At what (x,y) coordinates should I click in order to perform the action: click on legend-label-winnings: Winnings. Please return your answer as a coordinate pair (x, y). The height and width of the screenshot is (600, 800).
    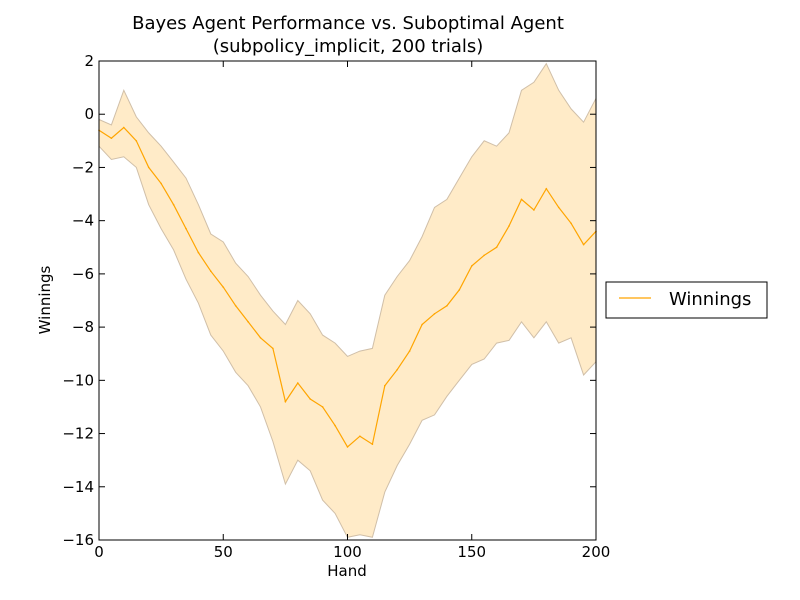
    Looking at the image, I should click on (710, 299).